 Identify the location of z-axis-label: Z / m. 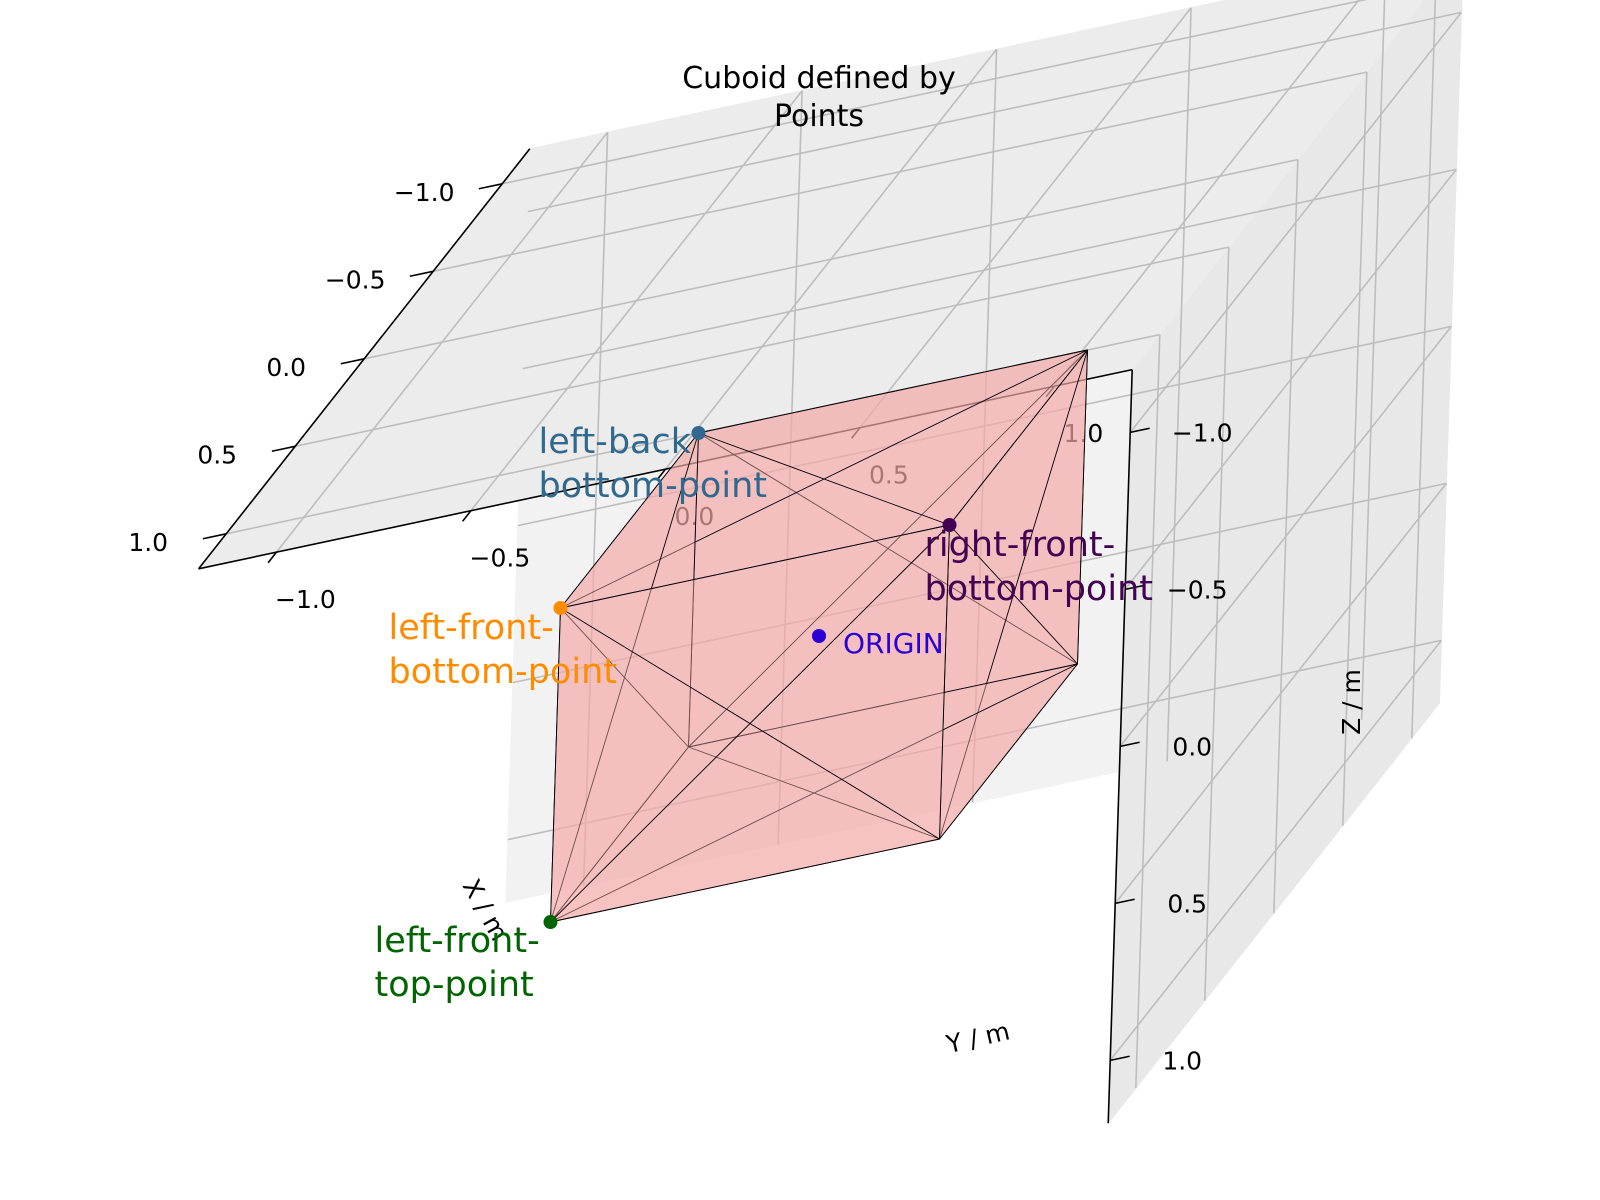
(1351, 702).